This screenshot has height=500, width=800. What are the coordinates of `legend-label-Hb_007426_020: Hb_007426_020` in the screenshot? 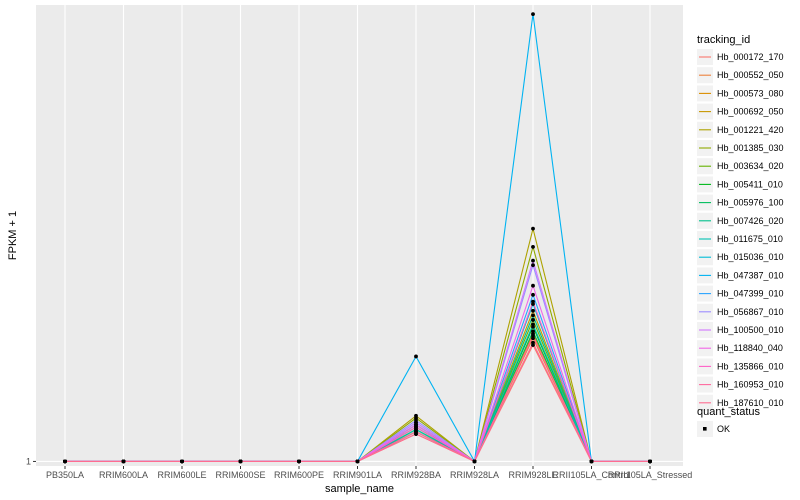 It's located at (750, 221).